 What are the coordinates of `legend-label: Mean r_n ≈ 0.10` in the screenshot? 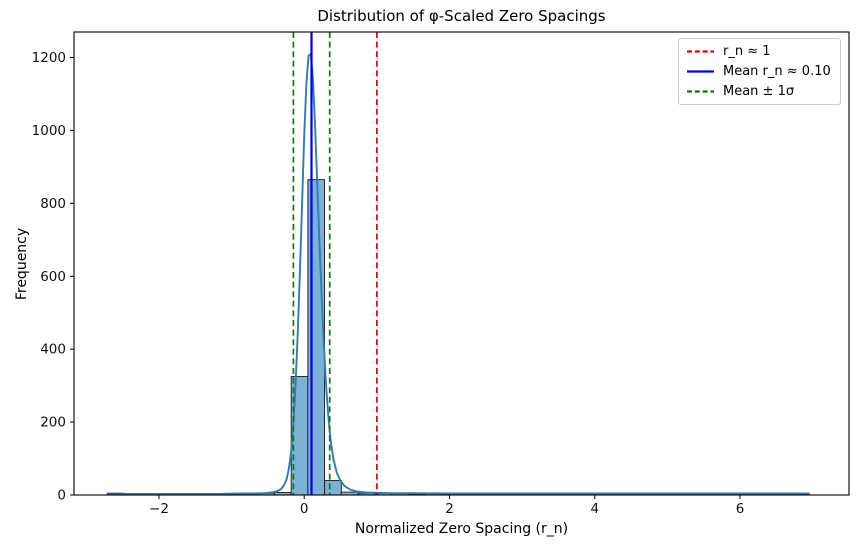 It's located at (777, 71).